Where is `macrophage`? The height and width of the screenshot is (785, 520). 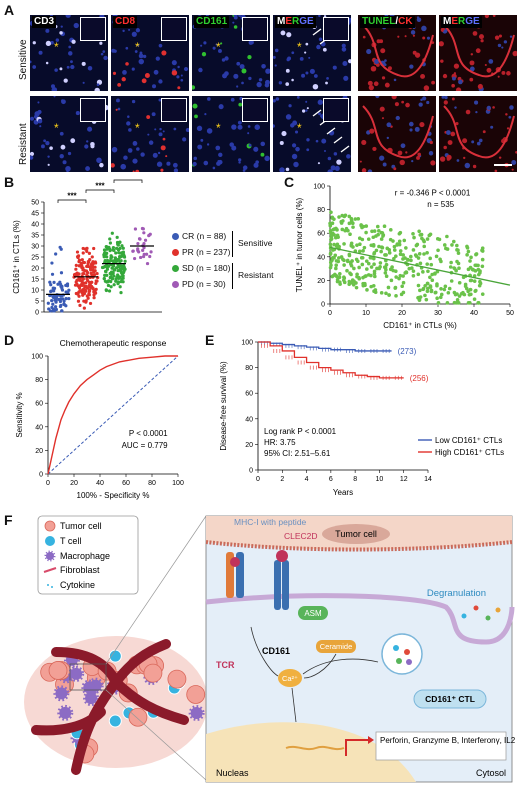 macrophage is located at coordinates (89, 687).